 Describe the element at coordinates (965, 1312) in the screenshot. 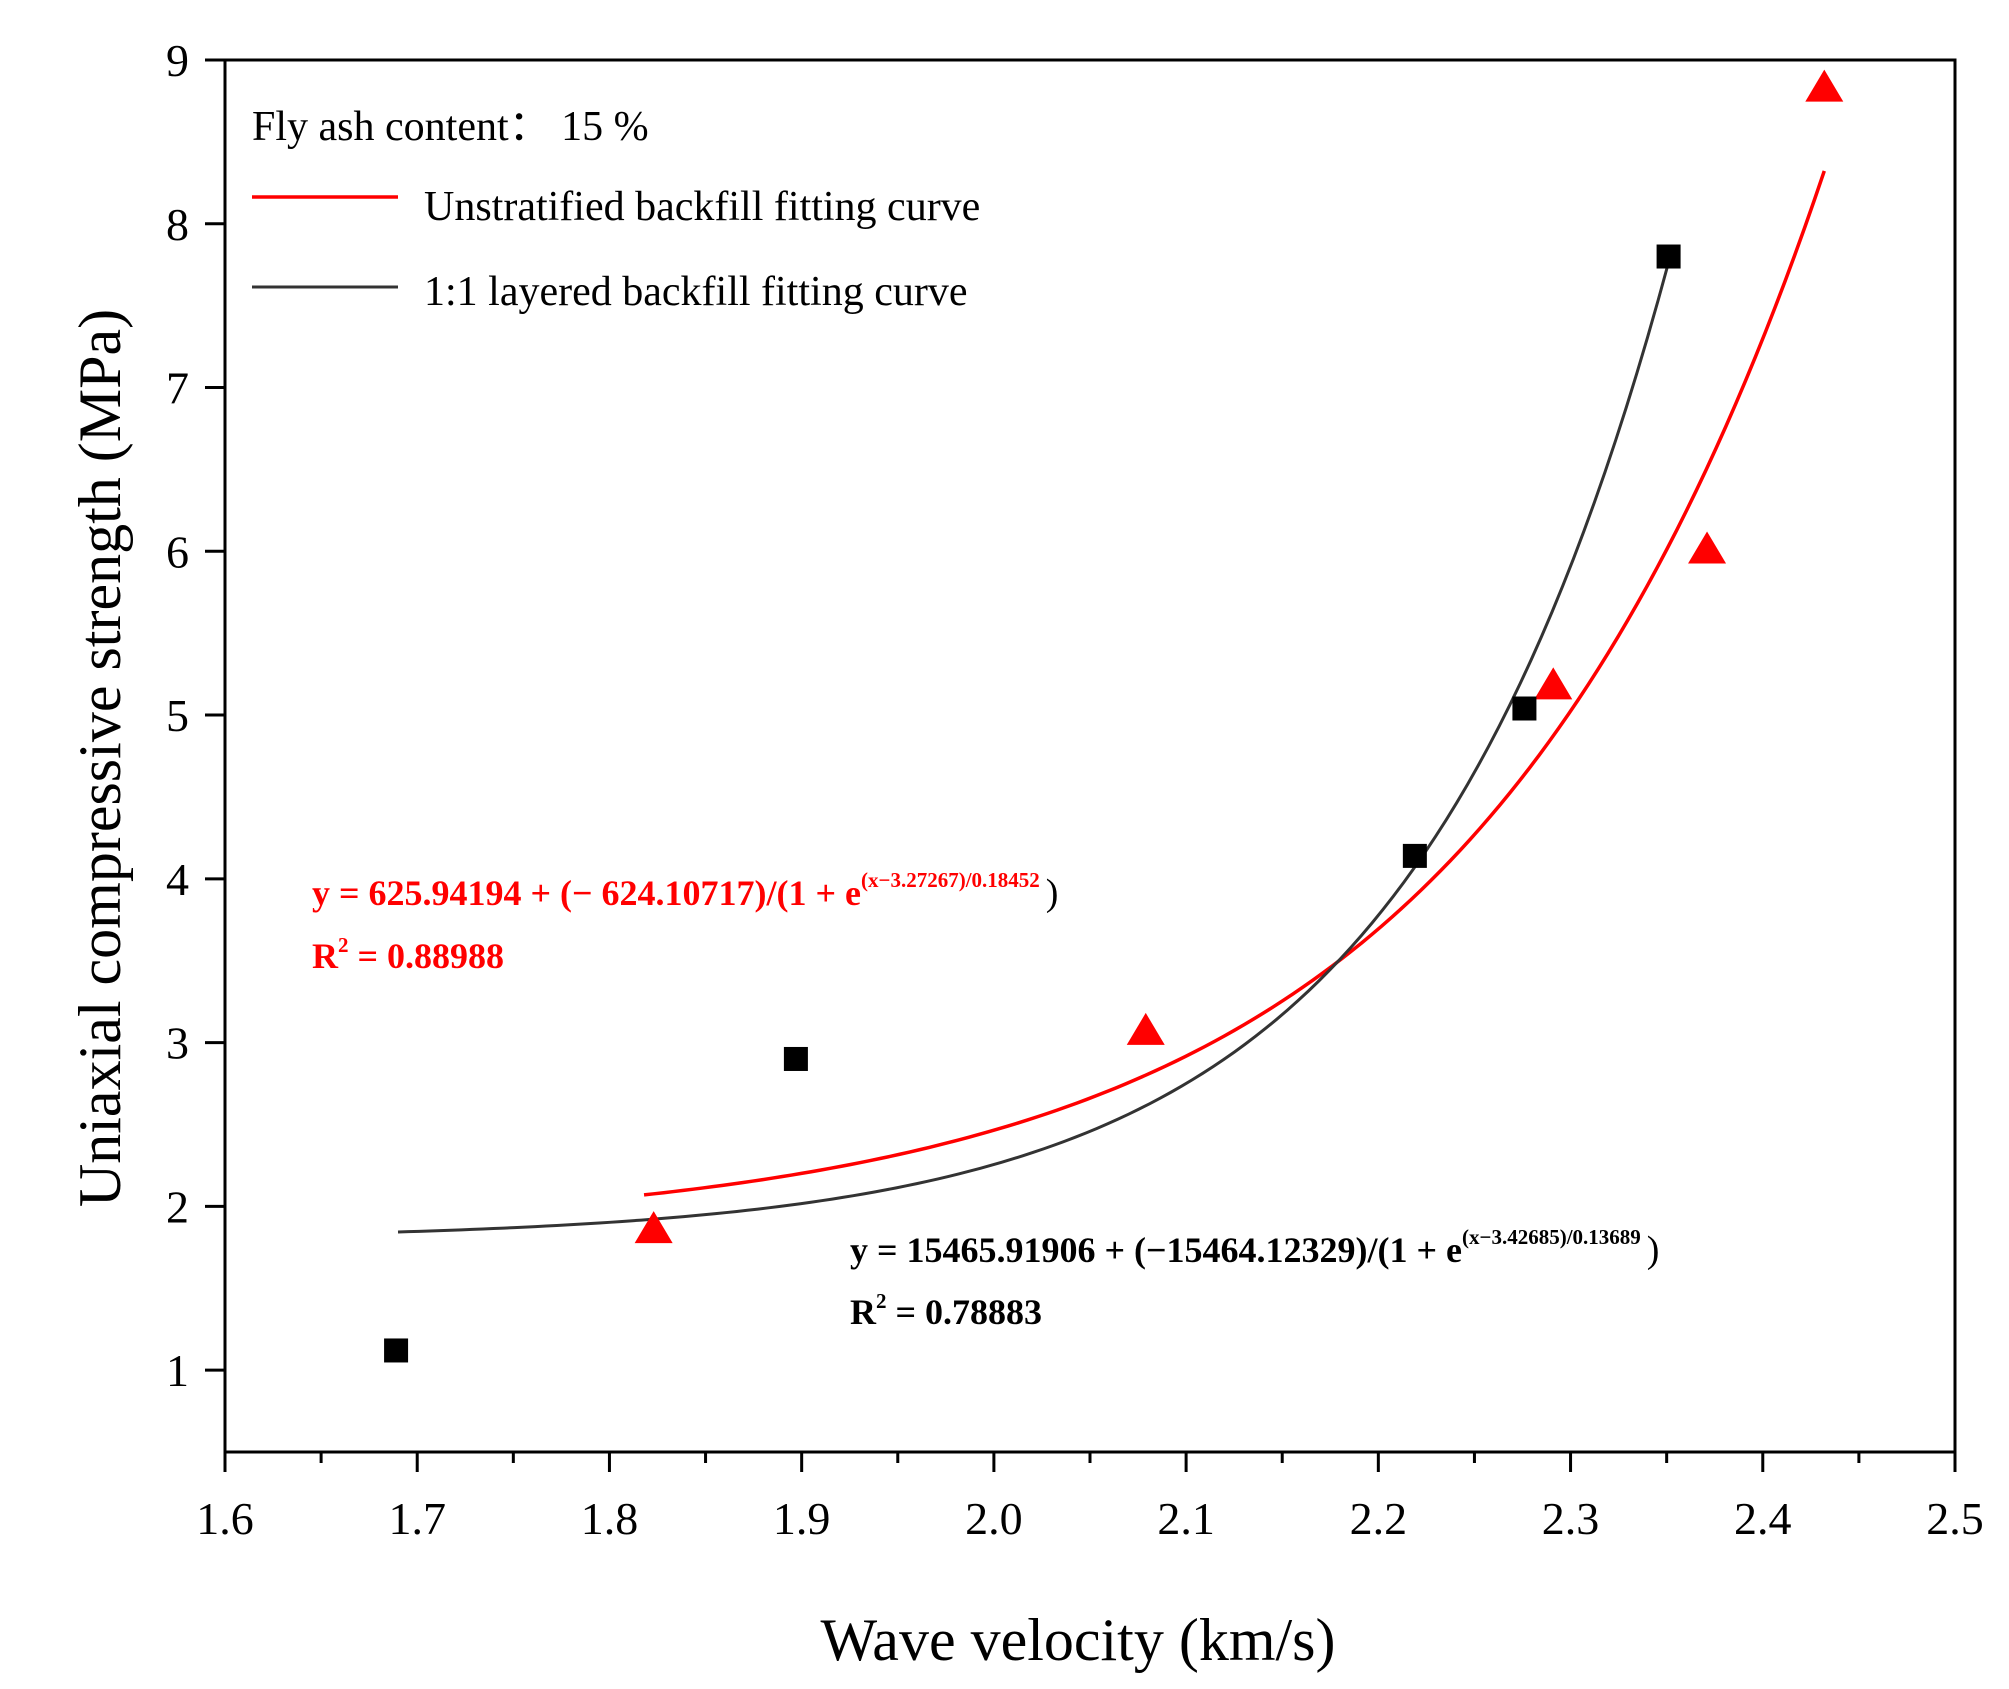

I see `r2-layered-value: = 0.78883` at that location.